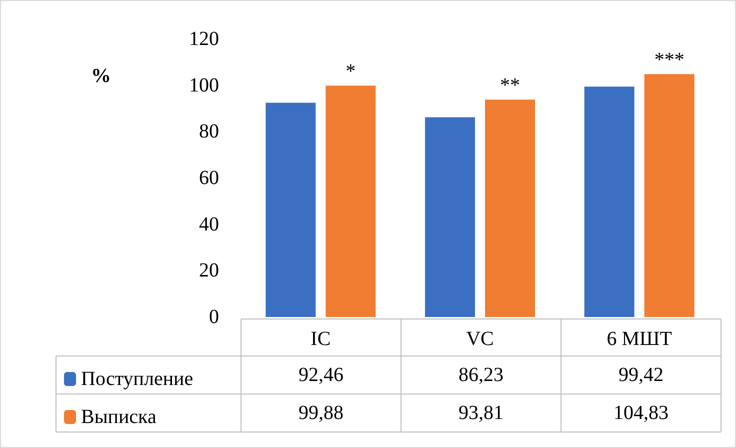 The width and height of the screenshot is (736, 448). I want to click on data-label: 104,83, so click(641, 413).